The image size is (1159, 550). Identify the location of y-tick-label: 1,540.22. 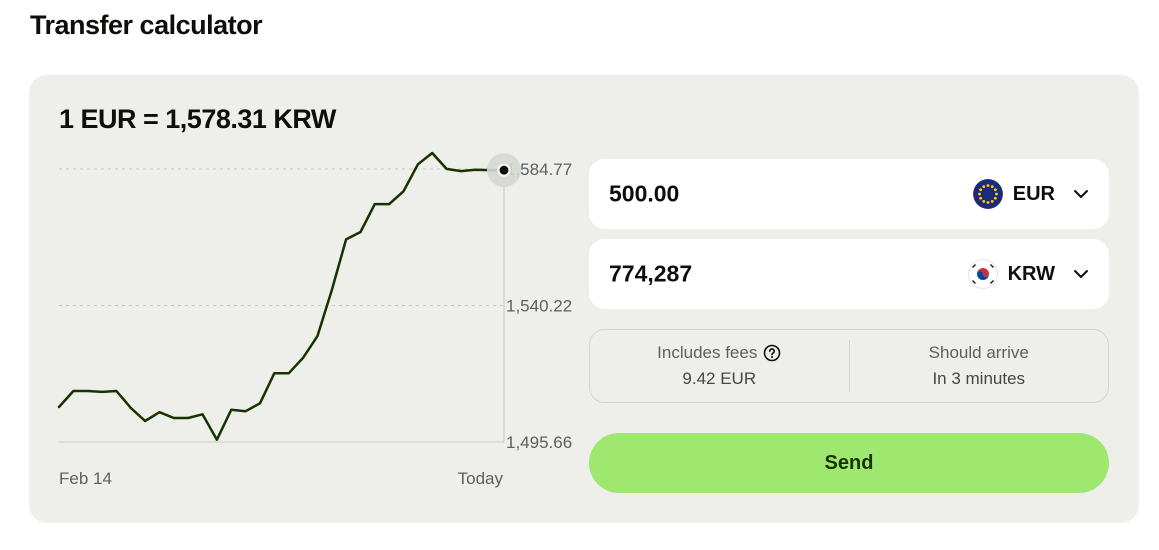
(539, 305).